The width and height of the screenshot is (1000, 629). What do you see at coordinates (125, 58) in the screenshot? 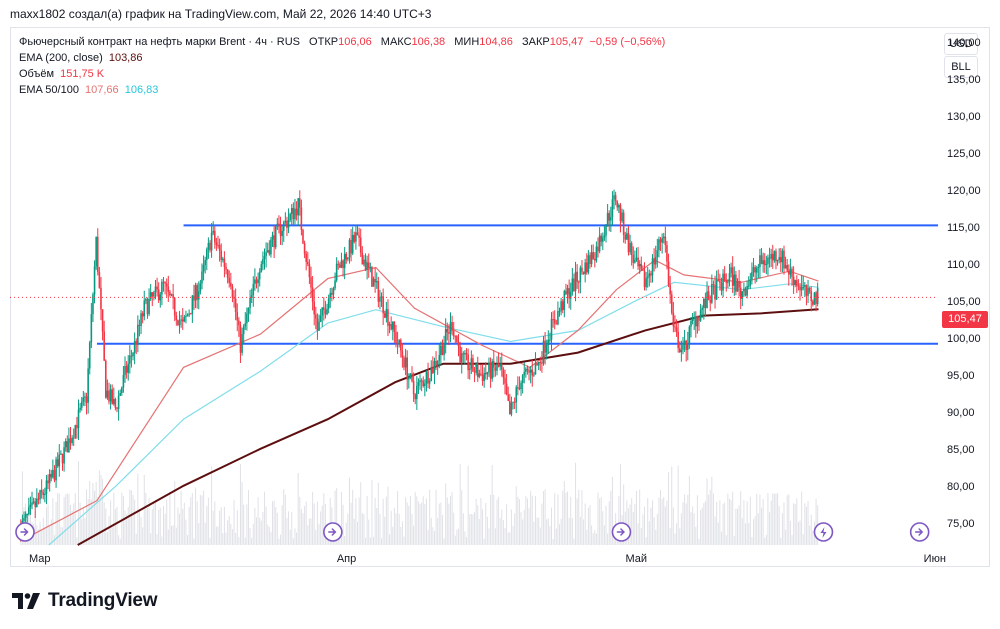
I see `ema200-value: 103,86` at bounding box center [125, 58].